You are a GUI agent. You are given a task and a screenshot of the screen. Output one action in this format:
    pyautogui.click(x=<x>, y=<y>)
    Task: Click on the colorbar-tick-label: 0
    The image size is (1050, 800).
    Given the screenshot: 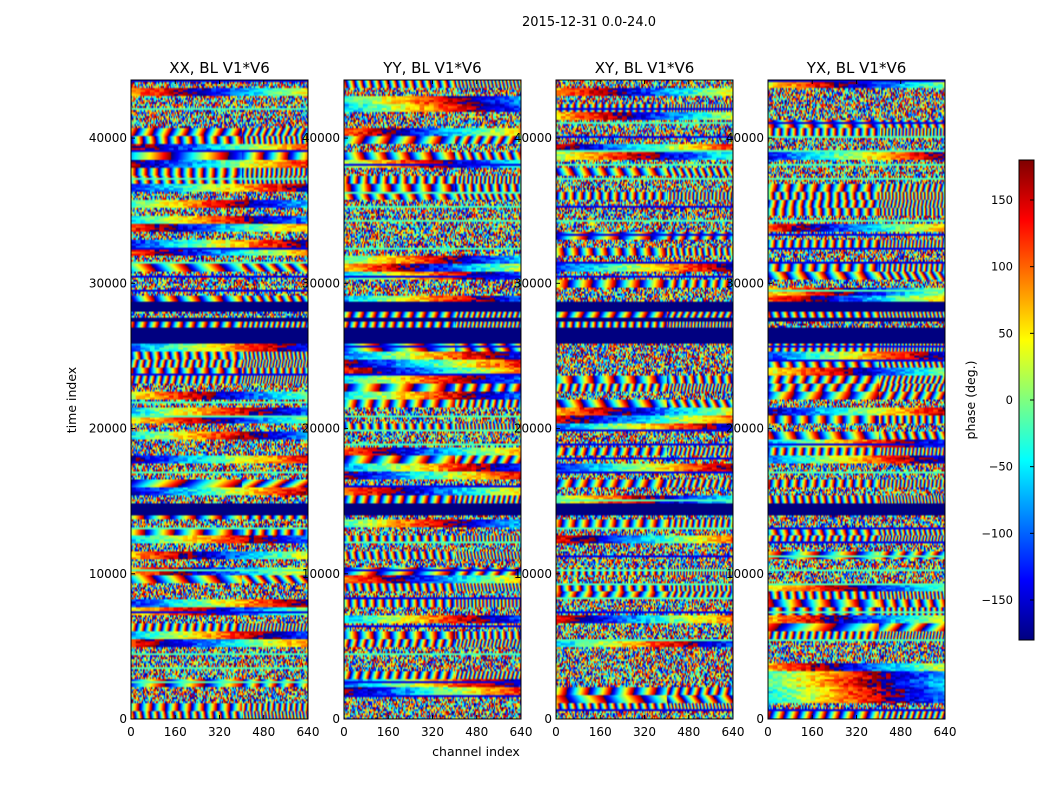 What is the action you would take?
    pyautogui.click(x=1009, y=400)
    